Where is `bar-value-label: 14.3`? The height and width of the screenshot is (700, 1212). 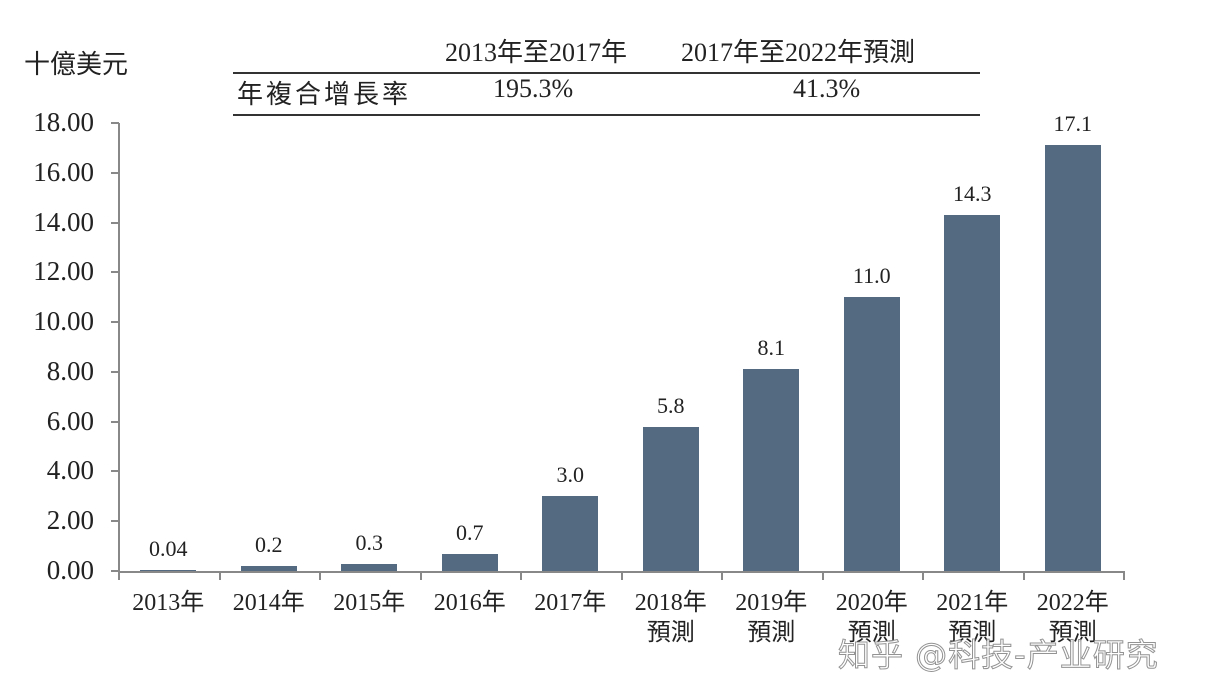
bar-value-label: 14.3 is located at coordinates (972, 194).